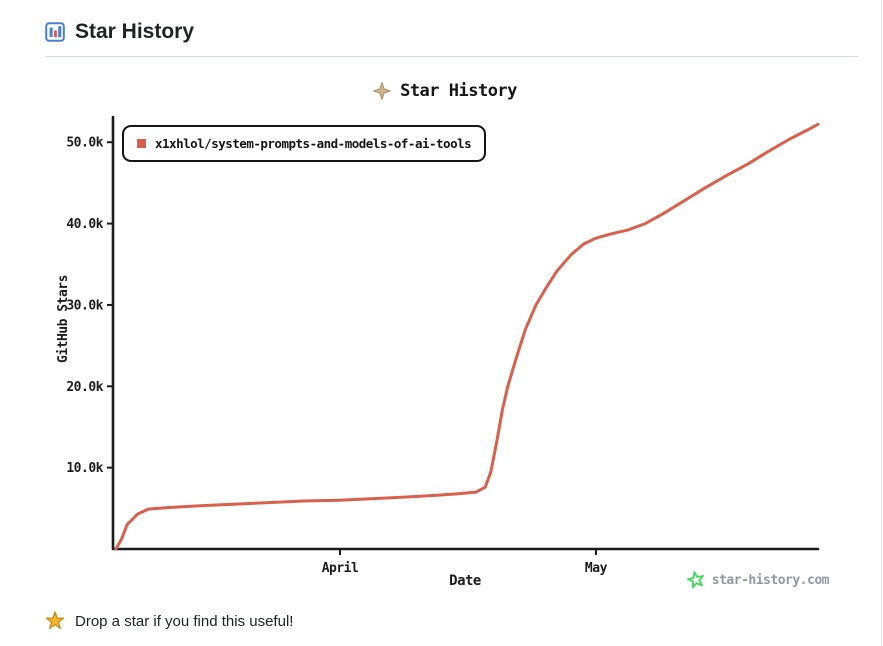 This screenshot has width=883, height=646. I want to click on header-divider, so click(452, 56).